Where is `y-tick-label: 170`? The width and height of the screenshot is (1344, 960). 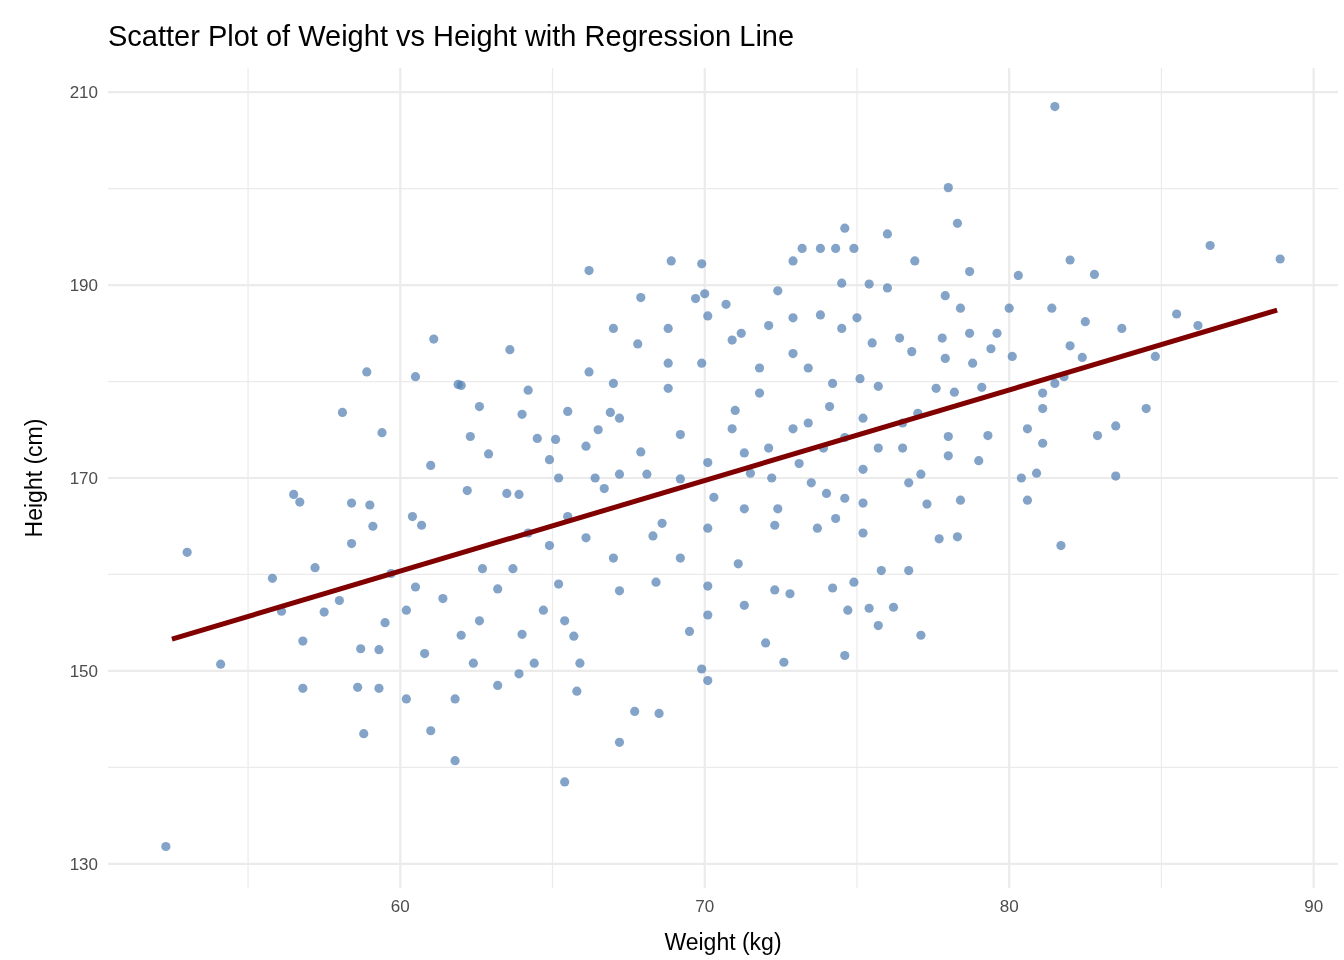 y-tick-label: 170 is located at coordinates (83, 478).